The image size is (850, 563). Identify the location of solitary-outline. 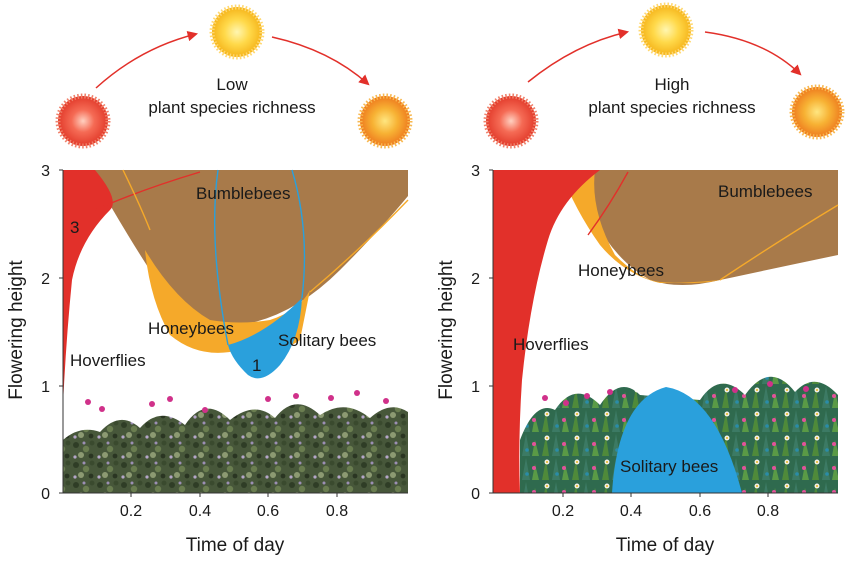
(259, 257).